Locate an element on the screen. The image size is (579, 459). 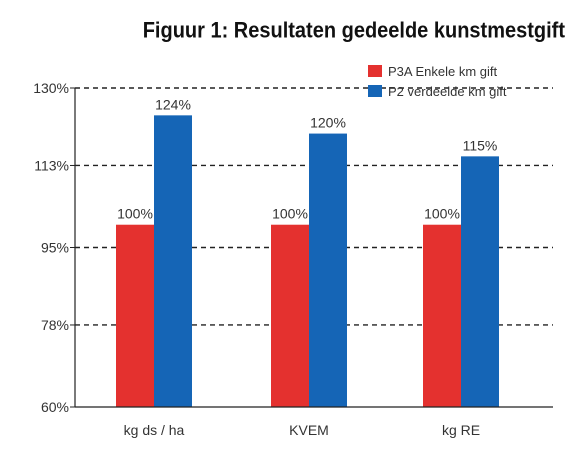
y-tick-label: 113% is located at coordinates (51, 165).